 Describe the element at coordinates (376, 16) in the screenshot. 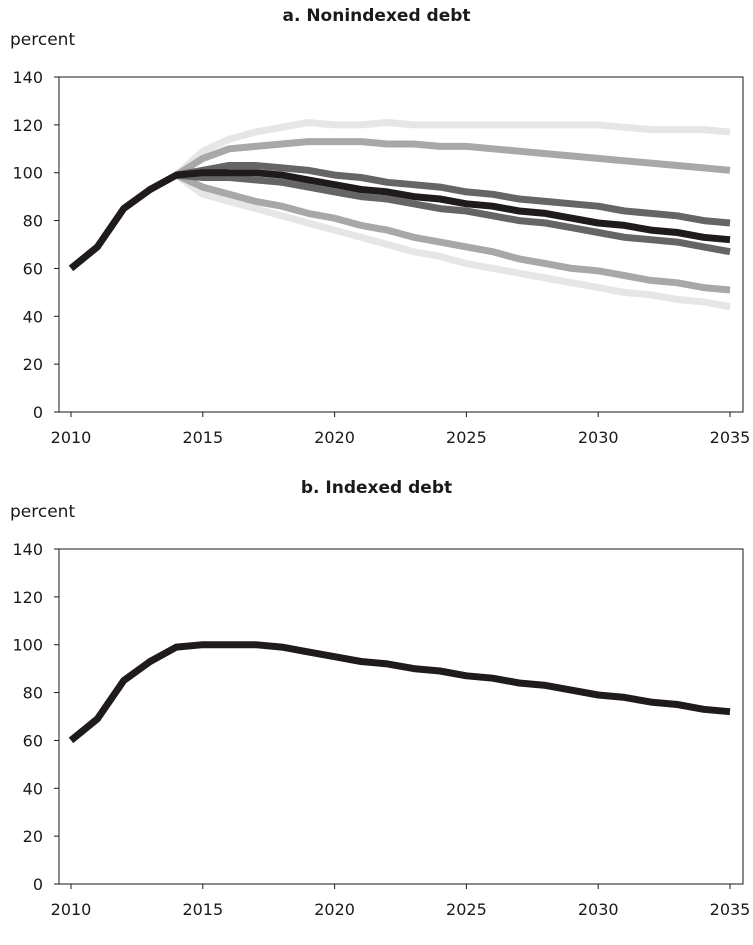

I see `chart-title: a. Nonindexed debt` at that location.